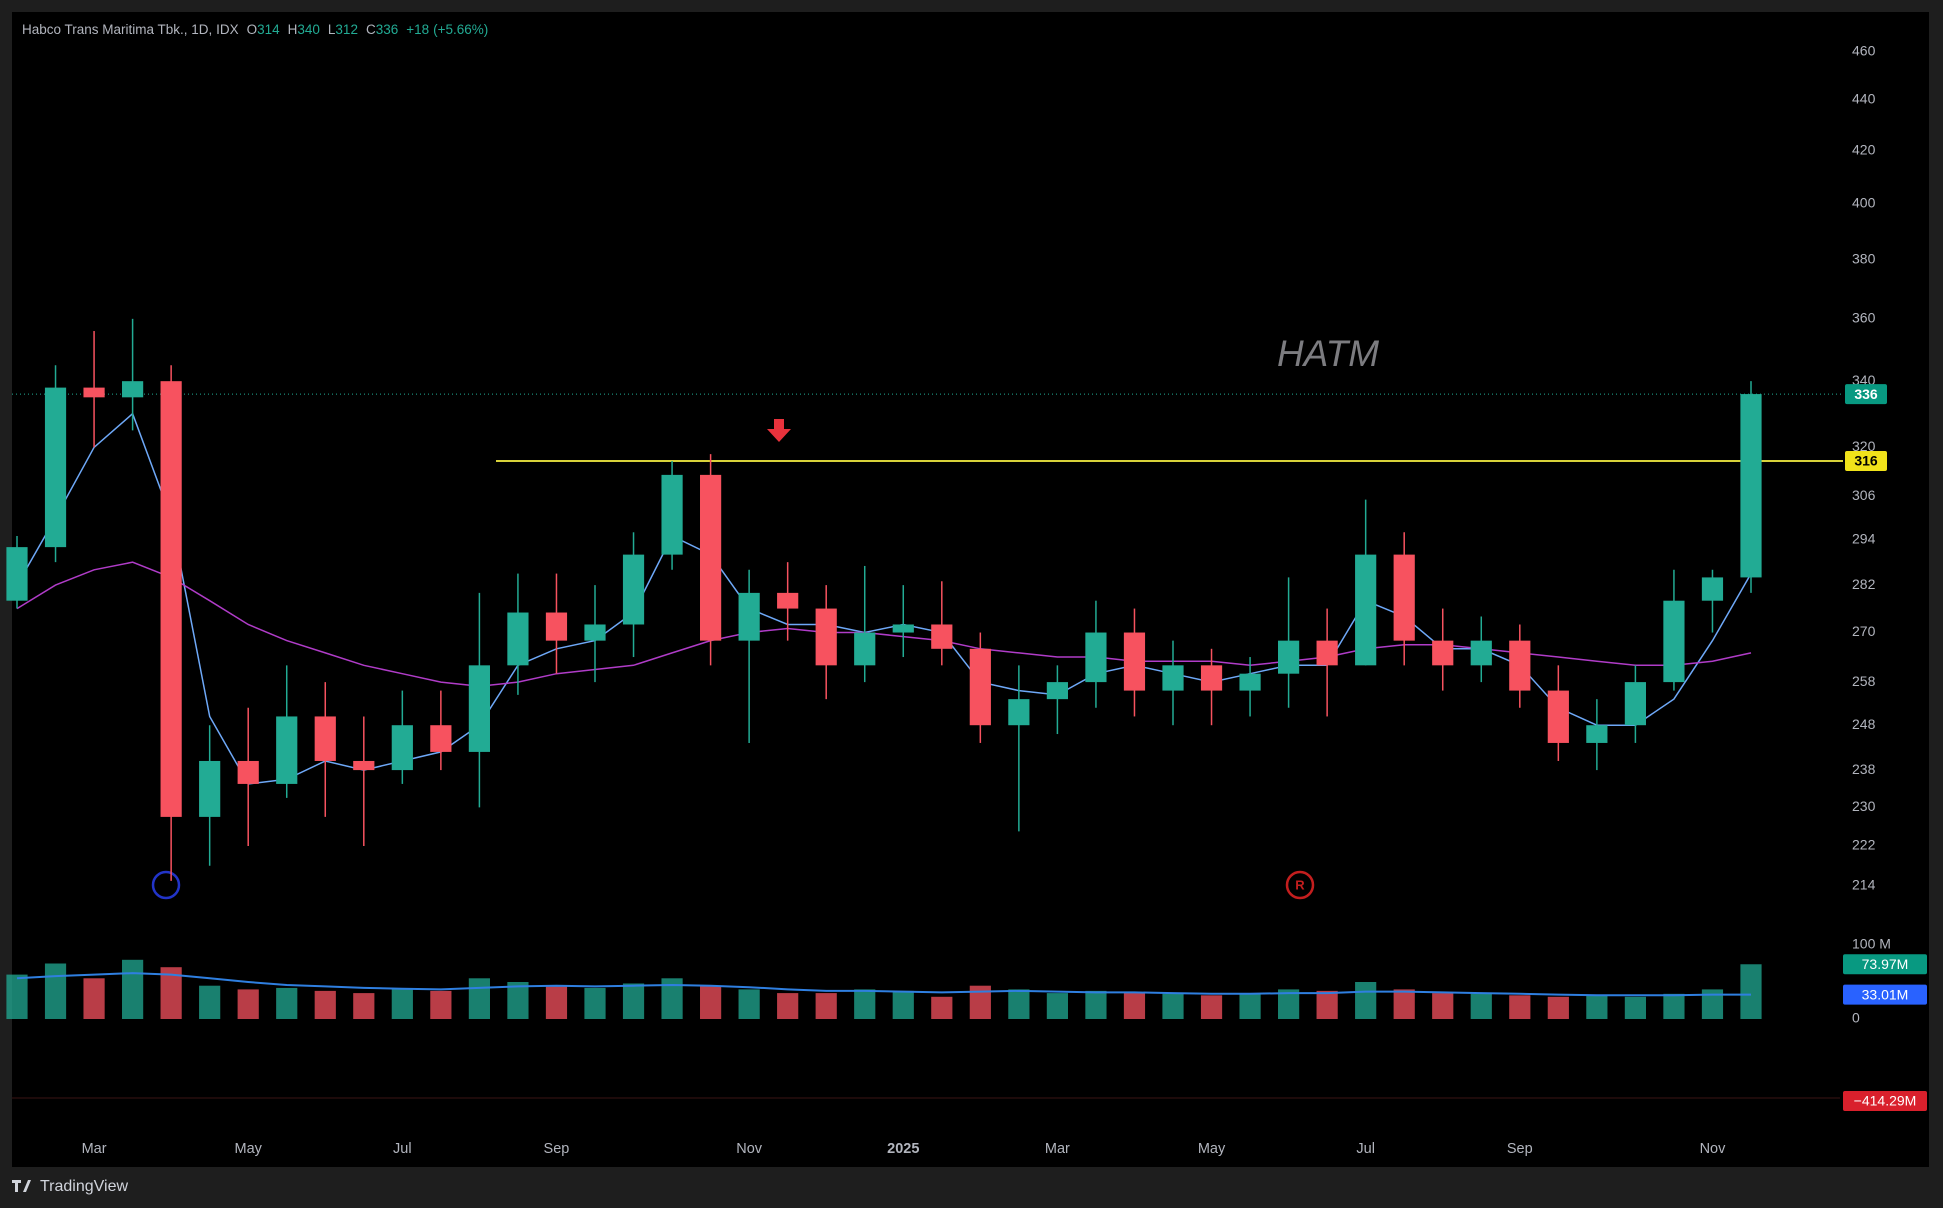  Describe the element at coordinates (1713, 1149) in the screenshot. I see `x-tick-label: Nov` at that location.